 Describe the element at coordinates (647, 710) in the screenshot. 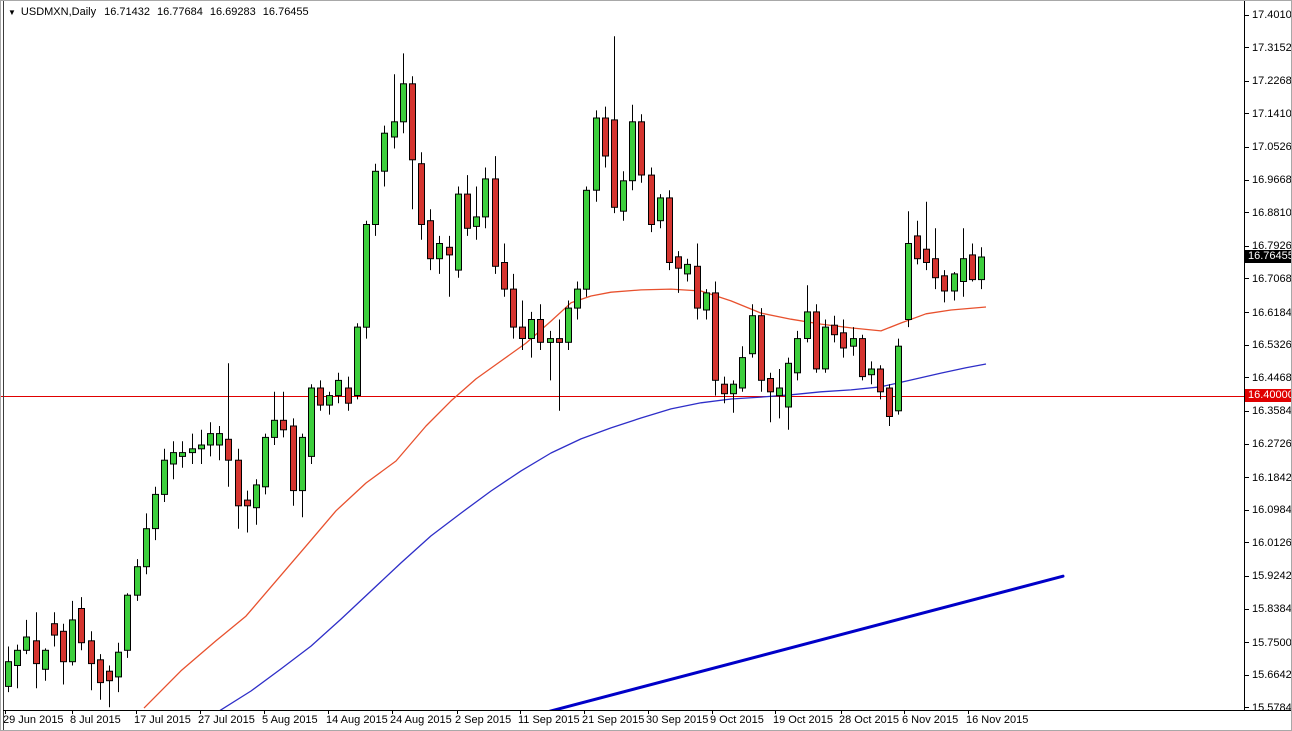

I see `date-axis-border` at that location.